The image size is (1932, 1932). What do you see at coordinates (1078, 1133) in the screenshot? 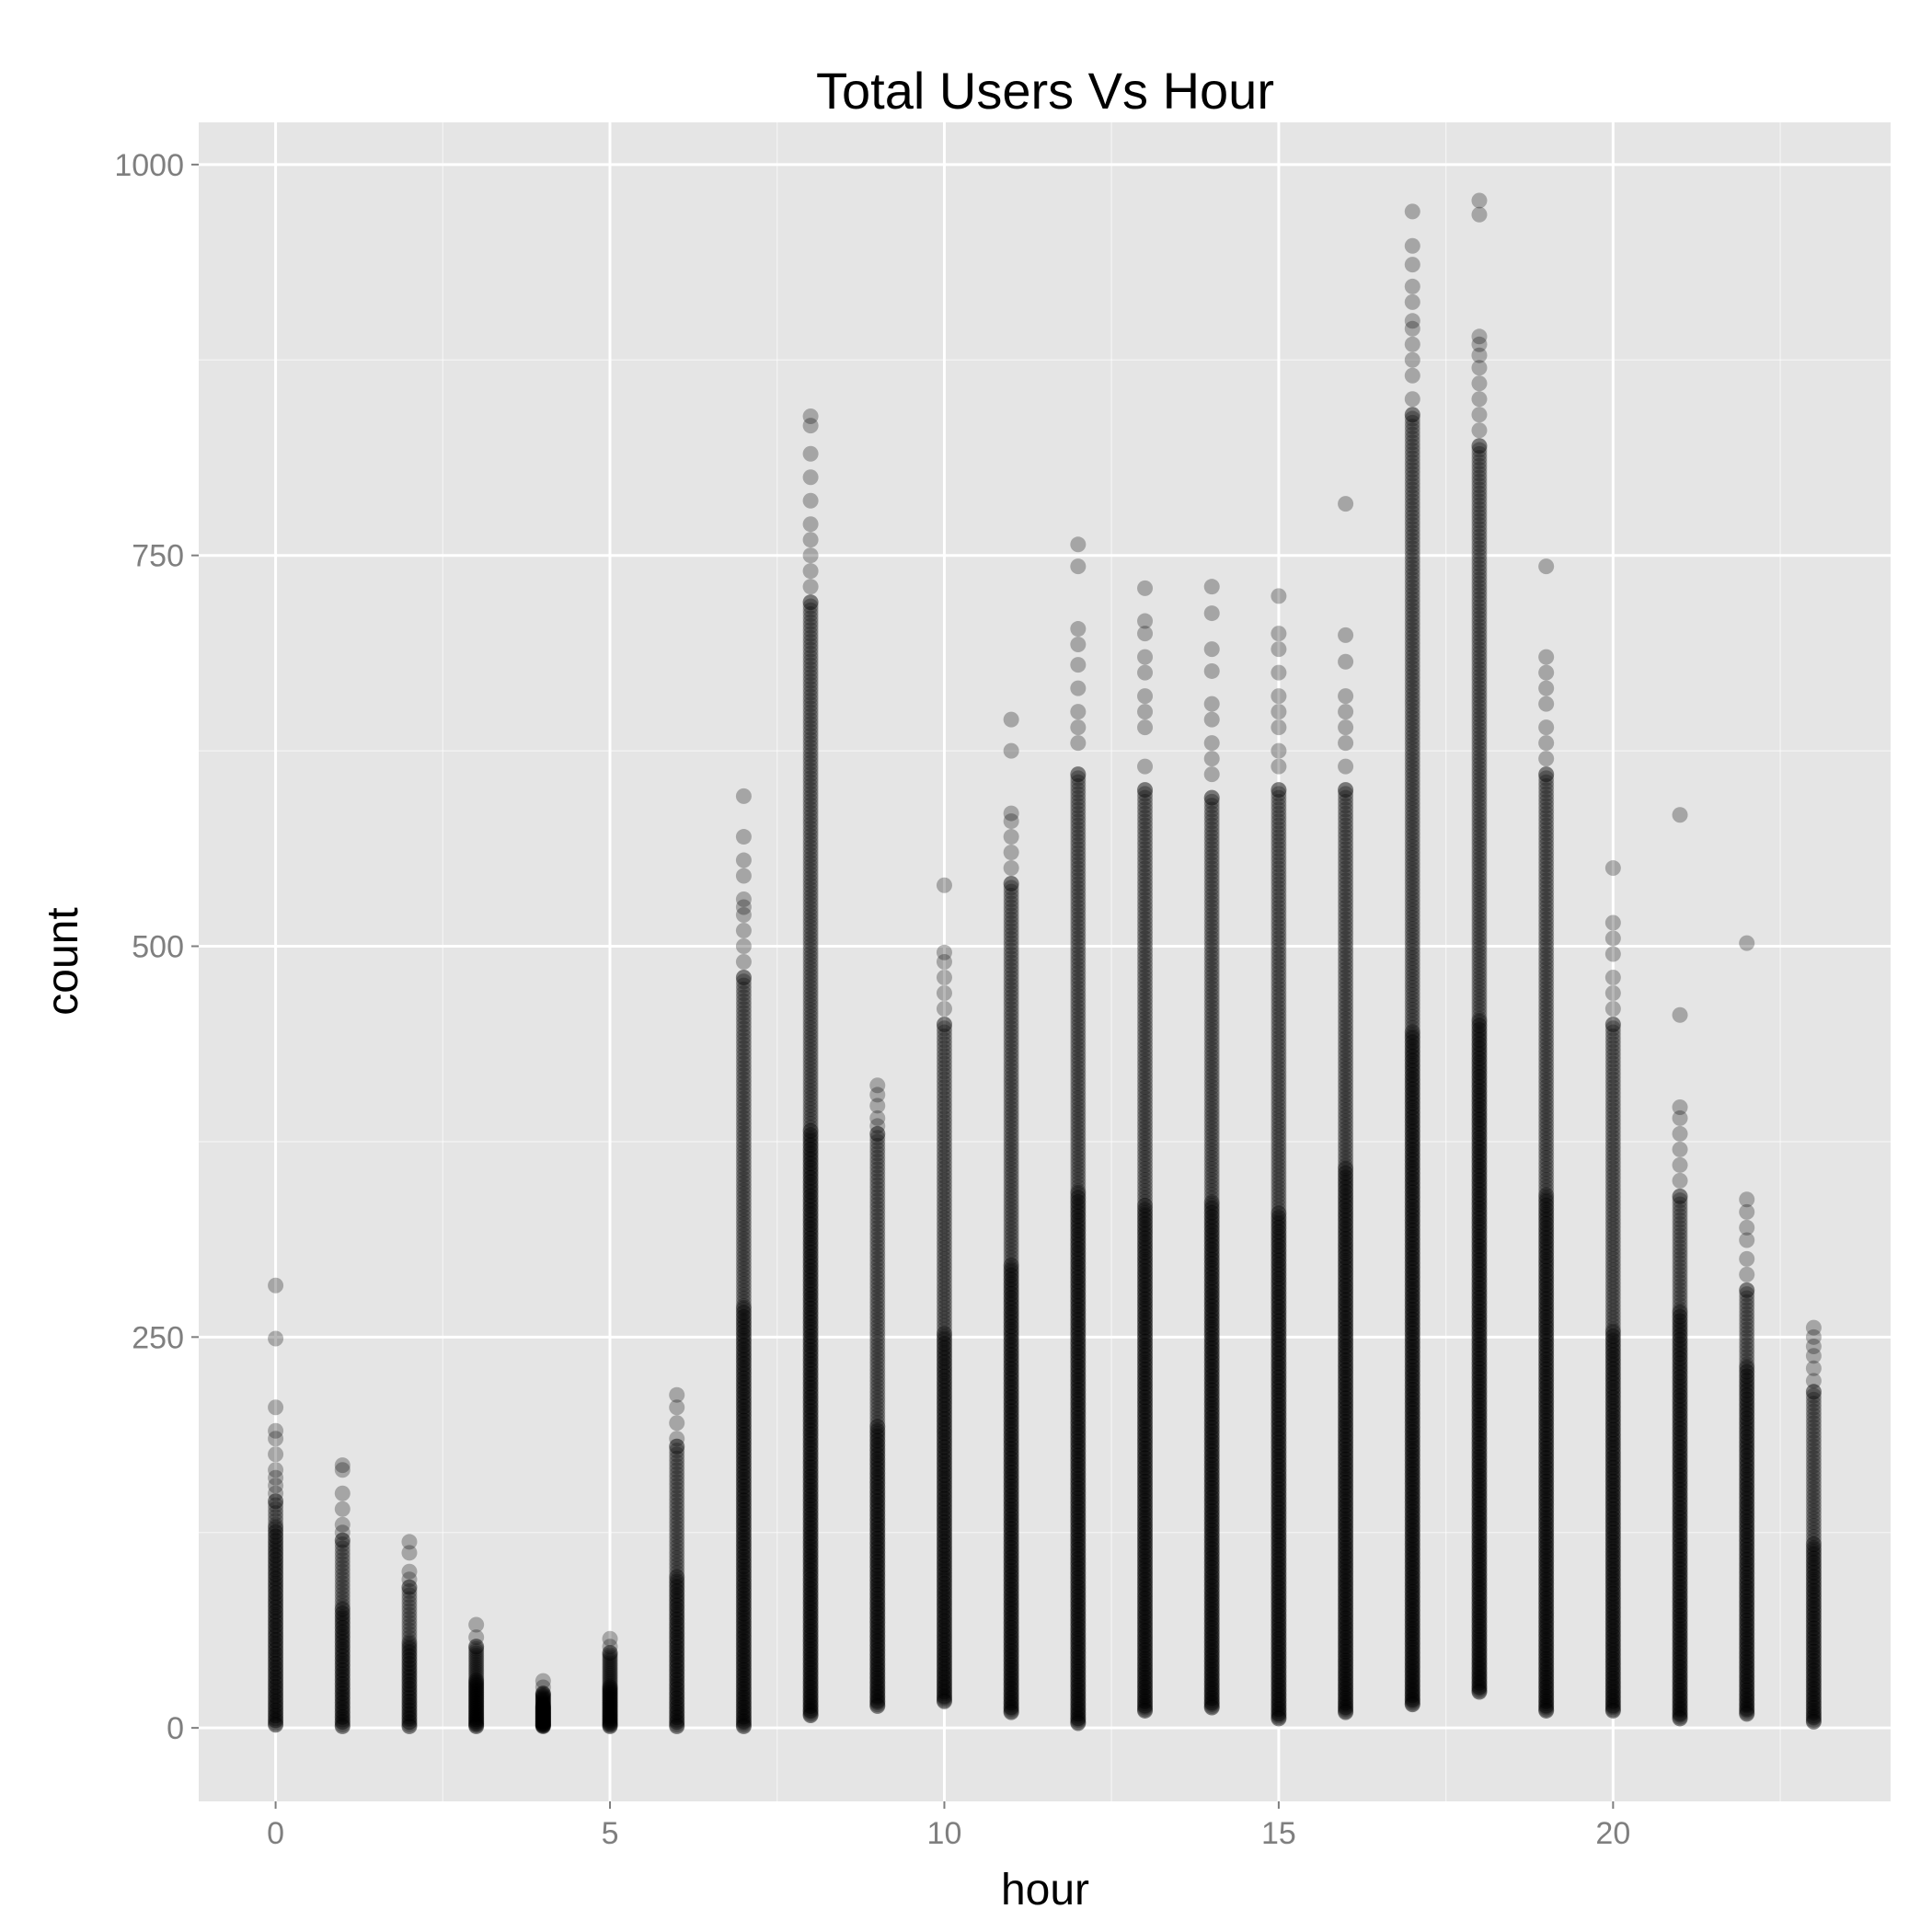
I see `hour-column` at bounding box center [1078, 1133].